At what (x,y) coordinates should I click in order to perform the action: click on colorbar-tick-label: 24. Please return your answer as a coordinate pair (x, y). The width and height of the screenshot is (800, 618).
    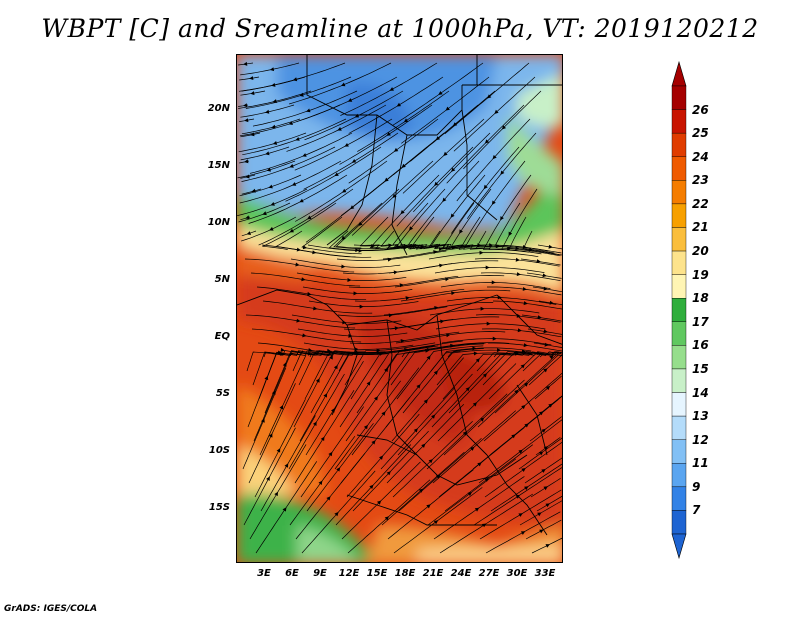
    Looking at the image, I should click on (700, 156).